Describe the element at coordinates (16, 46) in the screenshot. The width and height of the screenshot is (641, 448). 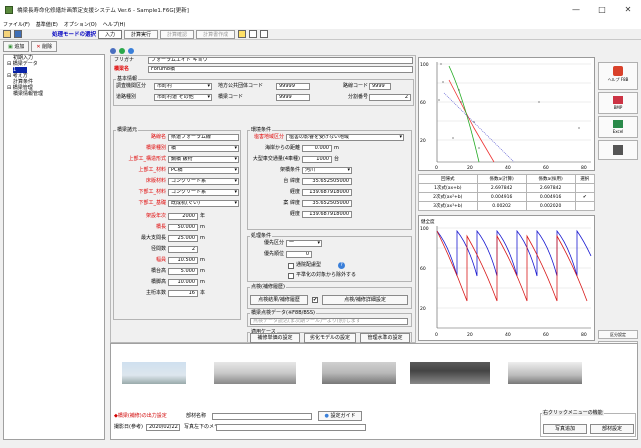
I see `add-button: ▣ 追加` at that location.